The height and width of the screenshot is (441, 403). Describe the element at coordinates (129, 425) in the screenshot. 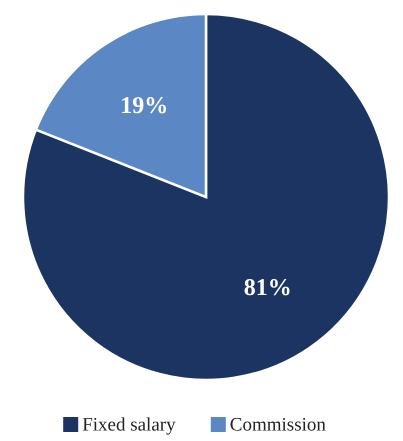

I see `slice-label: Fixed salary` at that location.